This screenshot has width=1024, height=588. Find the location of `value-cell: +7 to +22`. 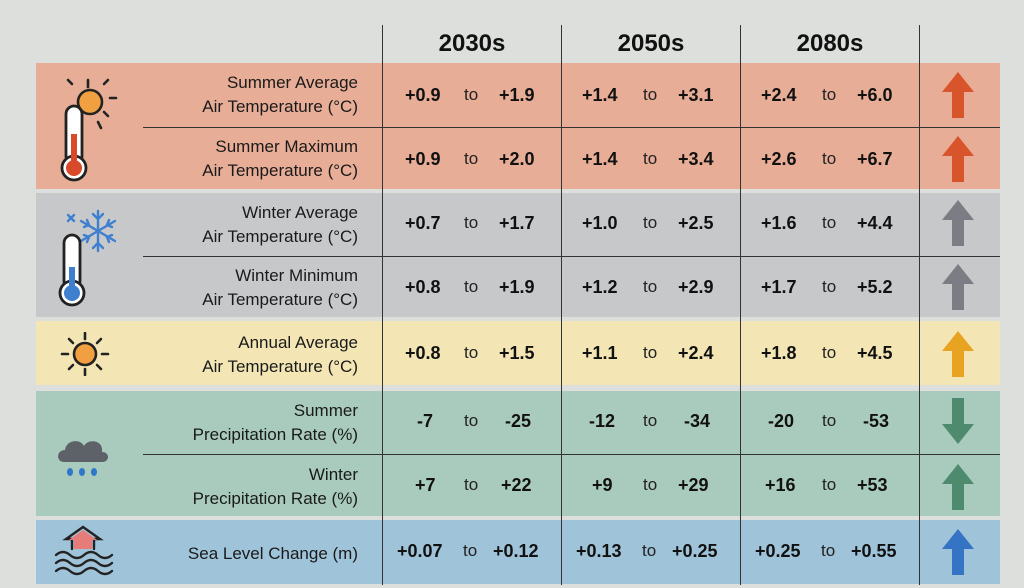

value-cell: +7 to +22 is located at coordinates (472, 485).